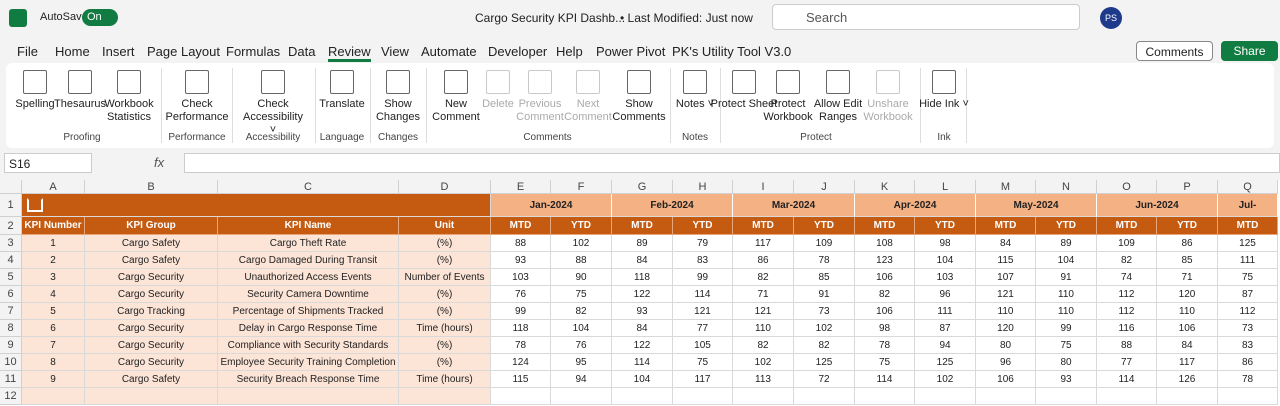 The image size is (1280, 406). What do you see at coordinates (945, 328) in the screenshot?
I see `data-cell: 87` at bounding box center [945, 328].